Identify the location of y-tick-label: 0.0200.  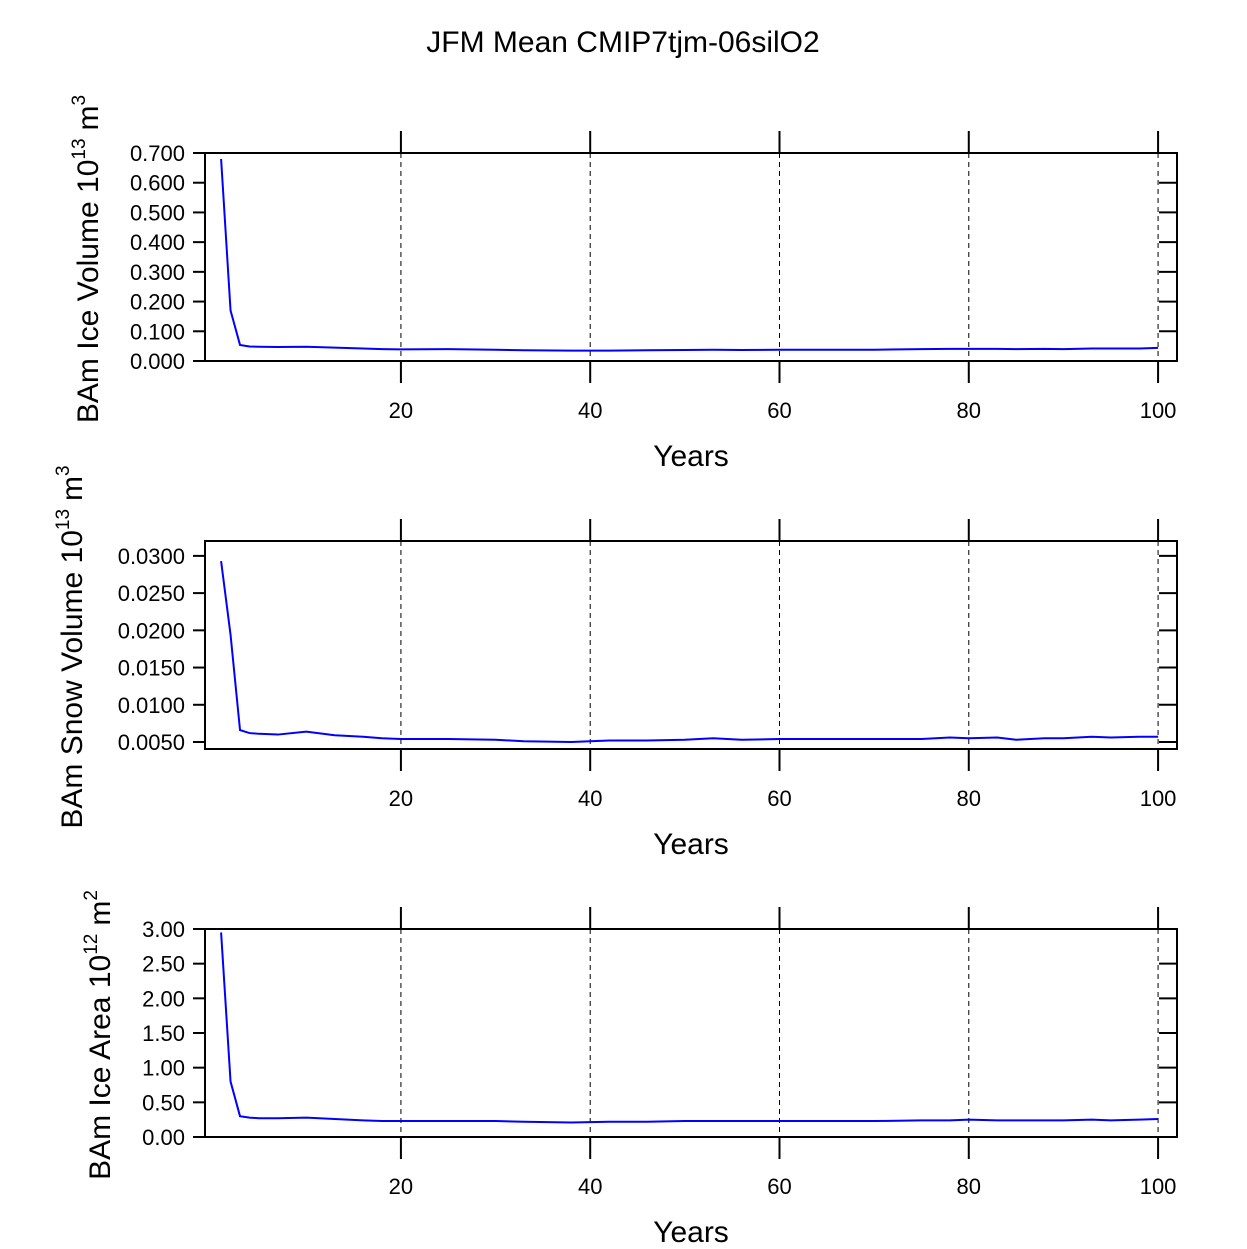
(151, 630).